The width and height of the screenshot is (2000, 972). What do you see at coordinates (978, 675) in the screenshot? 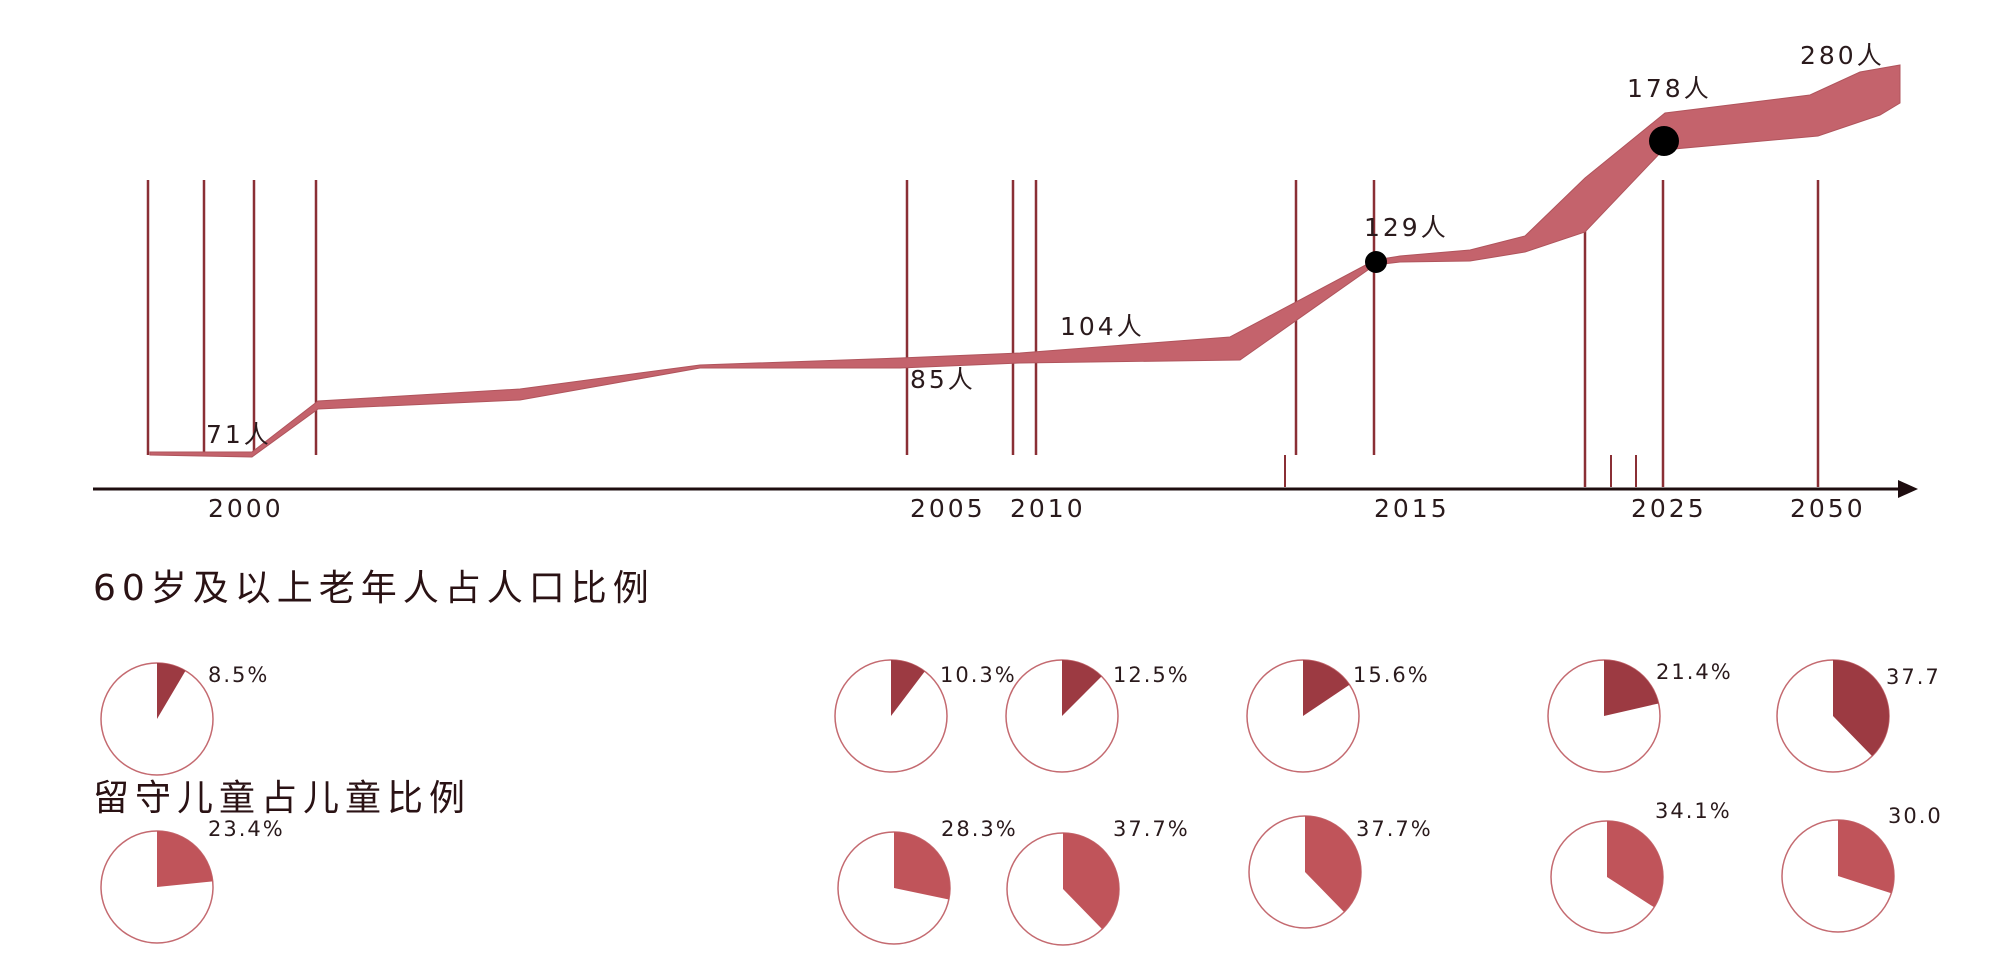
I see `elderly-pie-label: 10.3%` at bounding box center [978, 675].